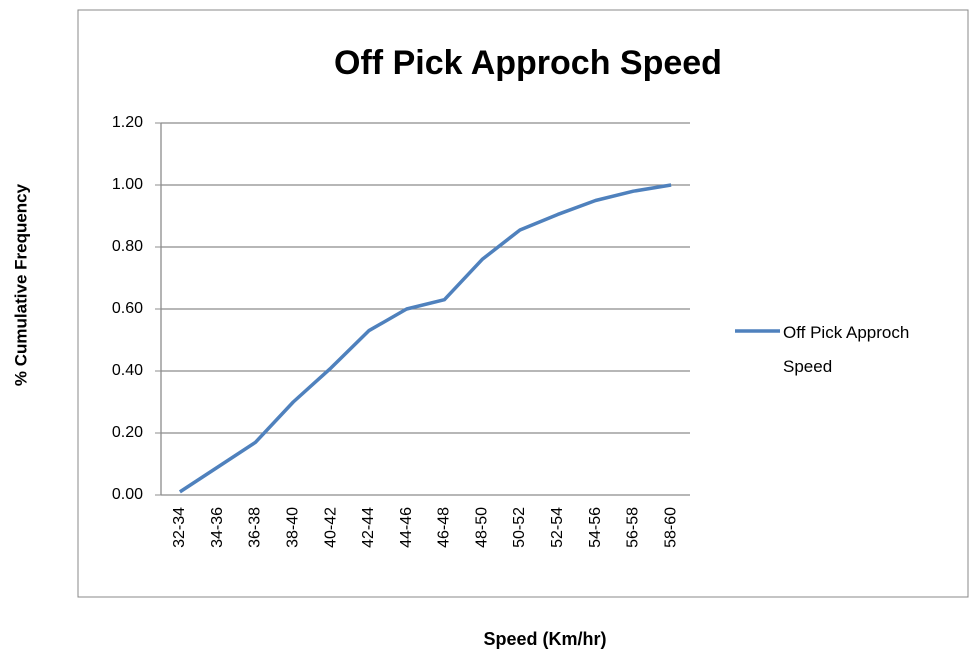 The width and height of the screenshot is (971, 655). I want to click on y-axis-label: % Cumulative Frequency, so click(20, 284).